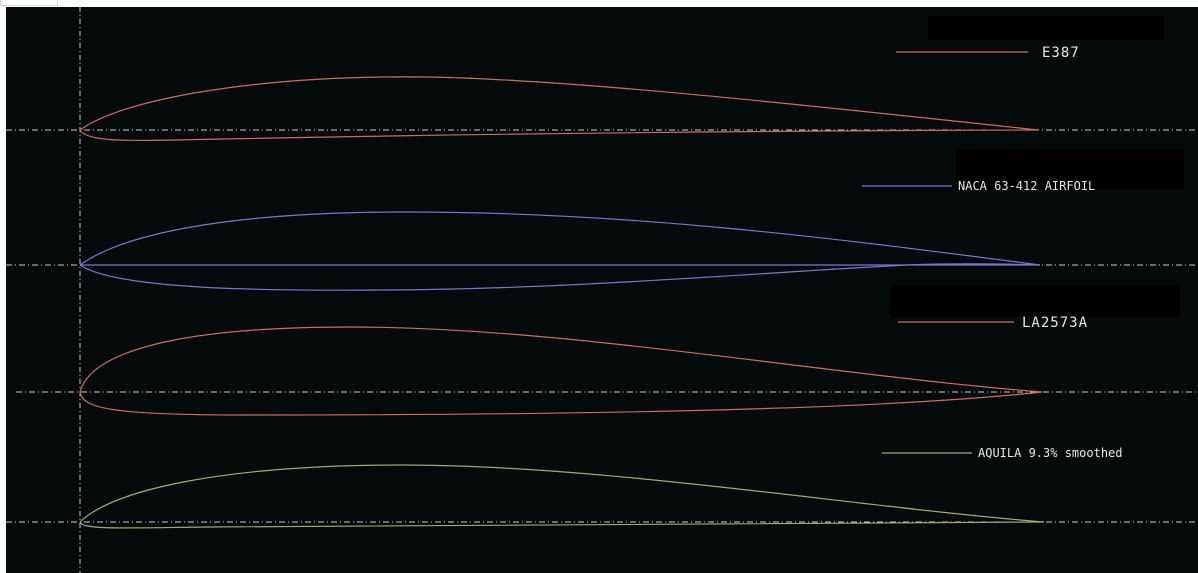 This screenshot has width=1198, height=573. I want to click on airfoil-e387-upper-surface, so click(559, 103).